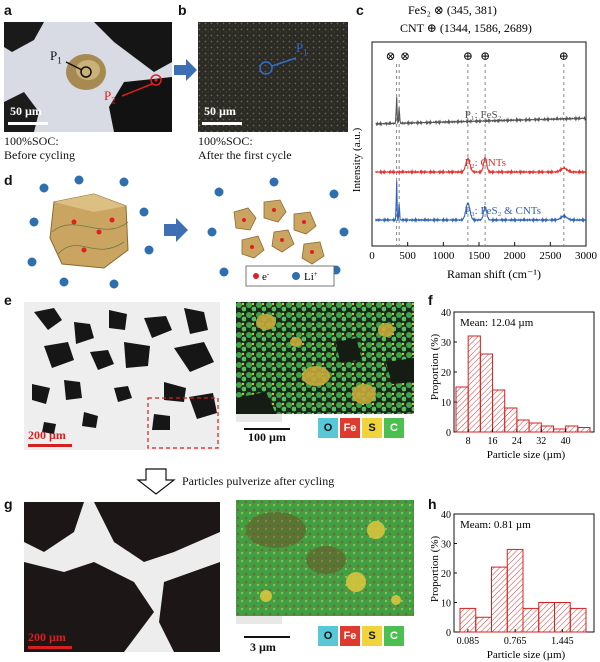 The height and width of the screenshot is (662, 600). Describe the element at coordinates (517, 441) in the screenshot. I see `histogram-xtick-label: 24` at that location.